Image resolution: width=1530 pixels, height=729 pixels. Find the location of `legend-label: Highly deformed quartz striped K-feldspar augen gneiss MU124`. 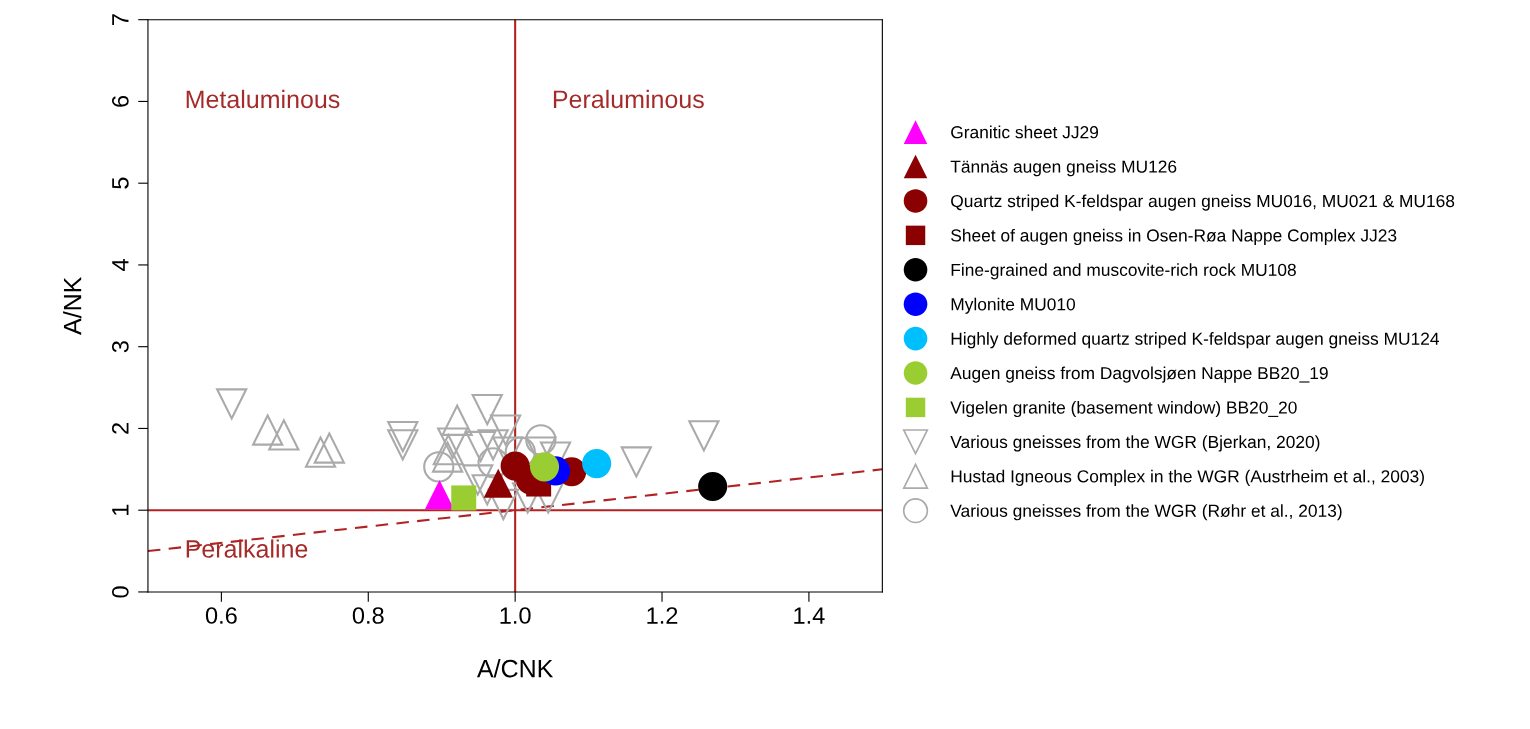

legend-label: Highly deformed quartz striped K-feldspar augen gneiss MU124 is located at coordinates (1195, 340).